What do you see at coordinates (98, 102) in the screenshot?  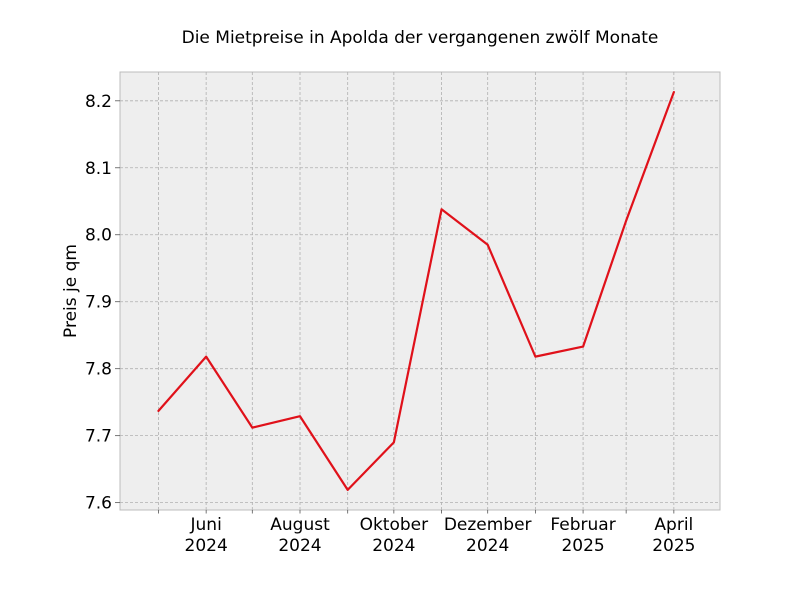 I see `y-tick-label: 8.2` at bounding box center [98, 102].